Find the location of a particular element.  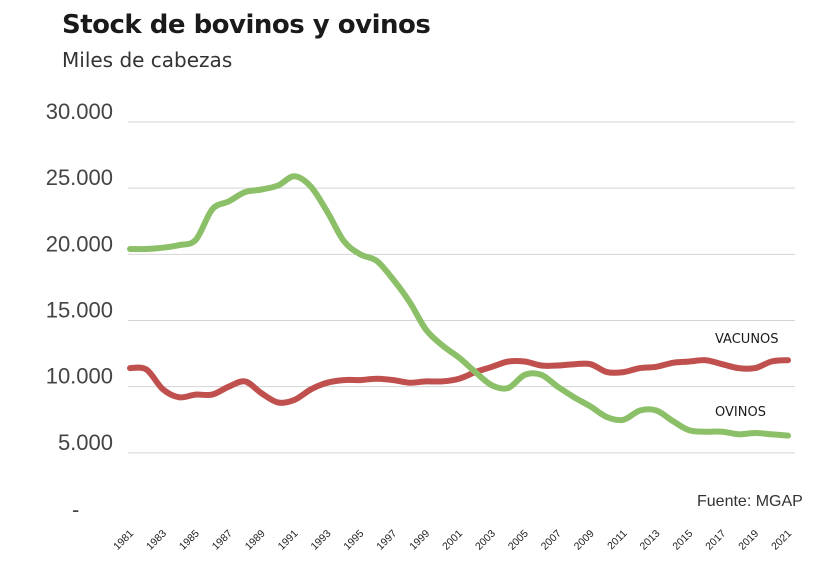

y-axis-ticks: - 5.000 10.000 15.000 20.000 25.000 30.000 is located at coordinates (79, 310).